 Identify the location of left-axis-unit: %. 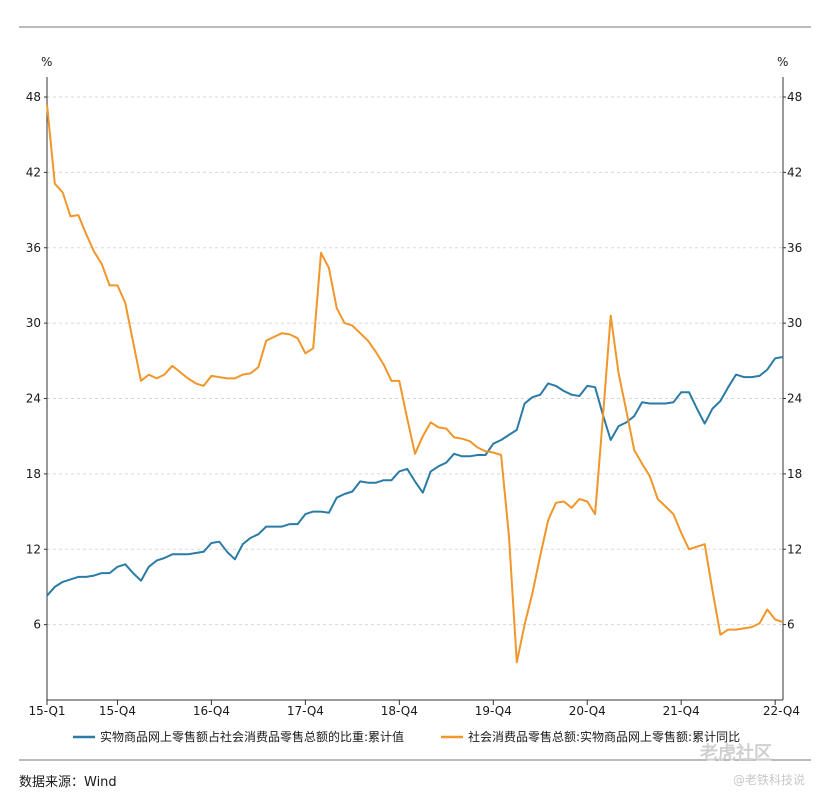
(46, 62).